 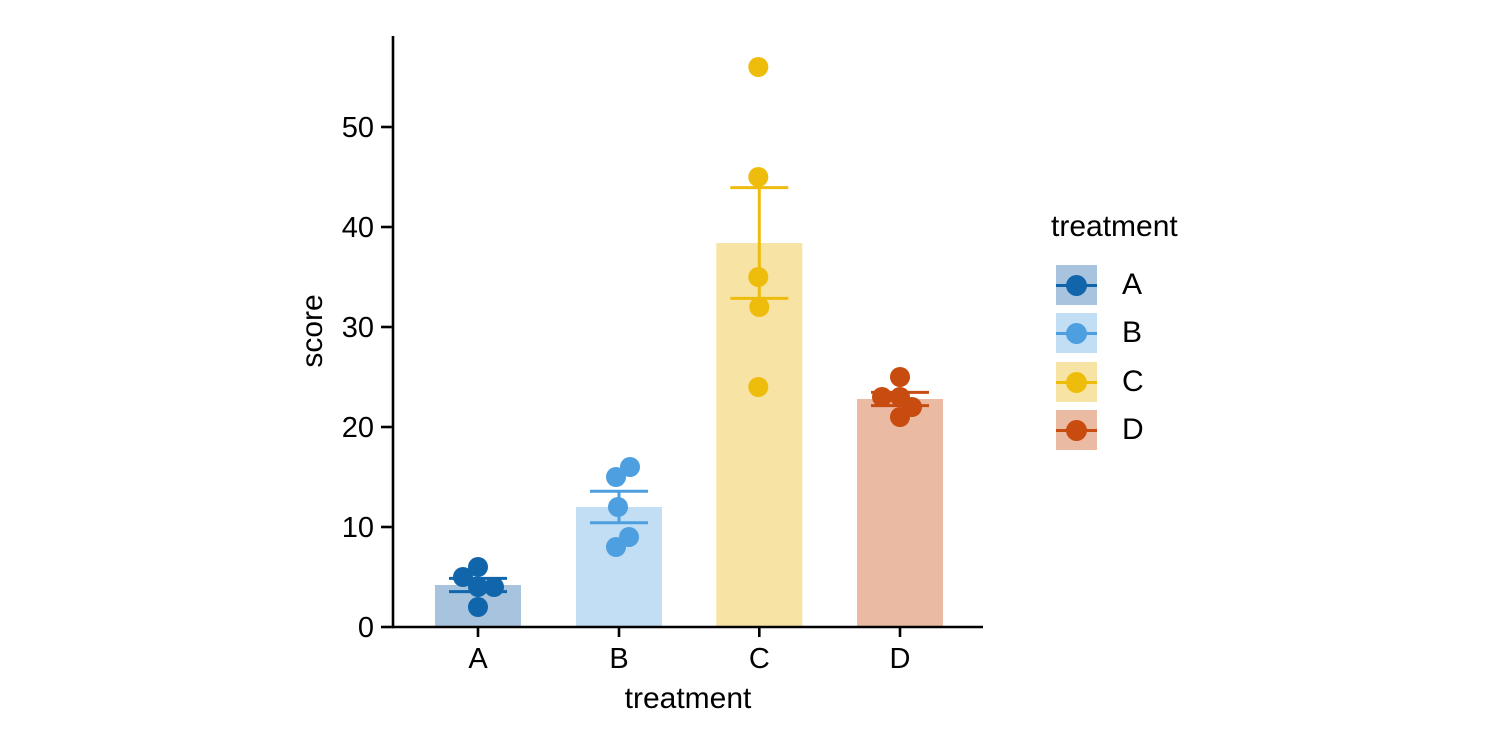 I want to click on bar-B, so click(x=619, y=567).